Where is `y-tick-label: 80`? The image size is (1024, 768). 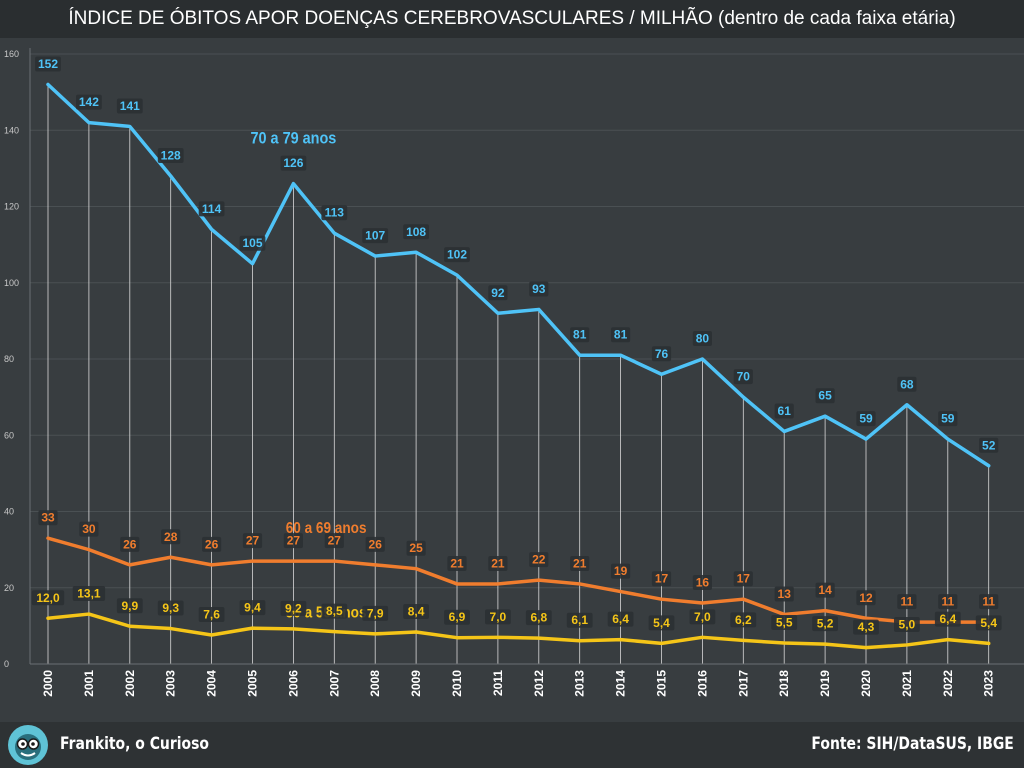
y-tick-label: 80 is located at coordinates (9, 359).